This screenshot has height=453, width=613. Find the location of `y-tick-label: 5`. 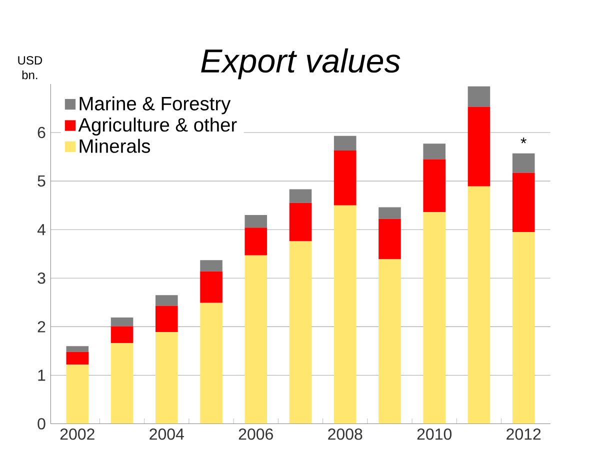

y-tick-label: 5 is located at coordinates (42, 181).